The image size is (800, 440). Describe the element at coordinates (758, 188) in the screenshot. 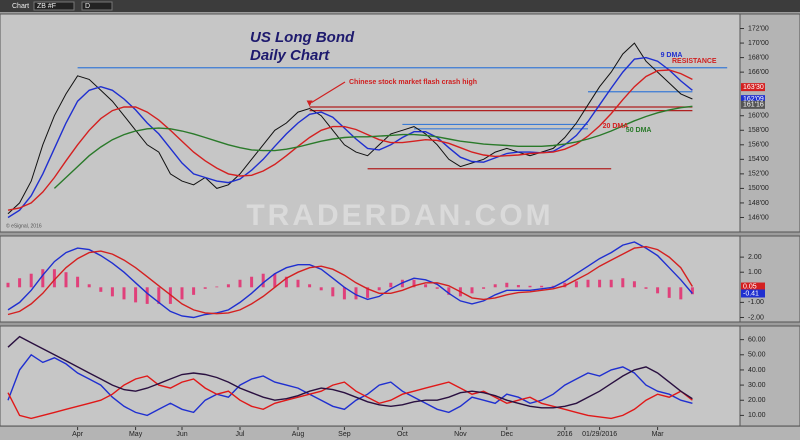

I see `y-tick-label: 150'00` at that location.